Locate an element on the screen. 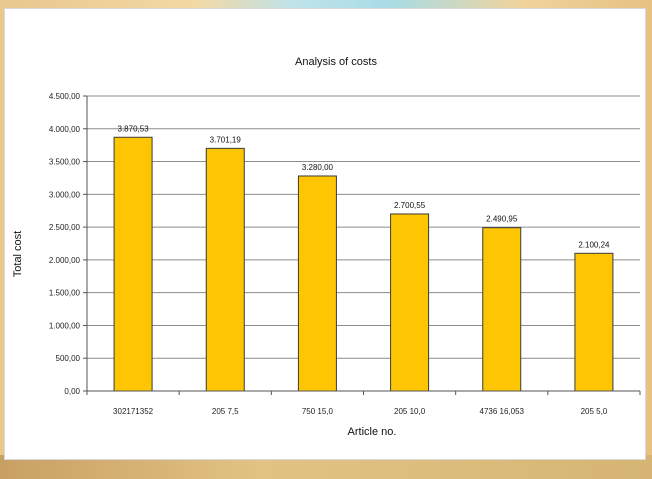  y-axis-title: Total cost is located at coordinates (18, 254).